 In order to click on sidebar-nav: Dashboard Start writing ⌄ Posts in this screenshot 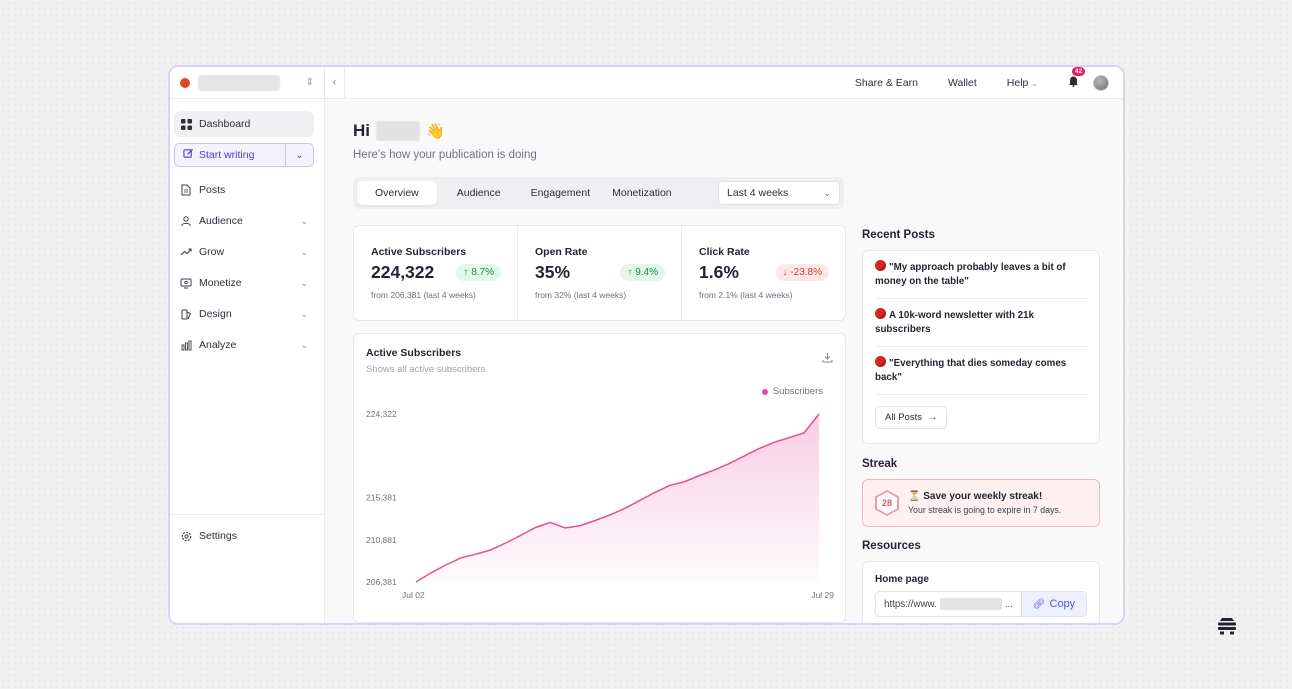, I will do `click(247, 228)`.